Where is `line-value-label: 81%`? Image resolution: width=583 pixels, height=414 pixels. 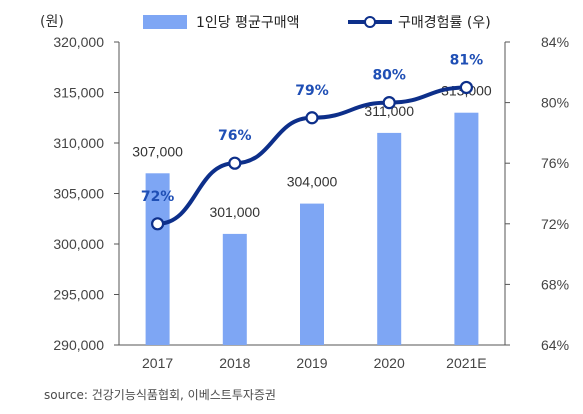
line-value-label: 81% is located at coordinates (467, 60).